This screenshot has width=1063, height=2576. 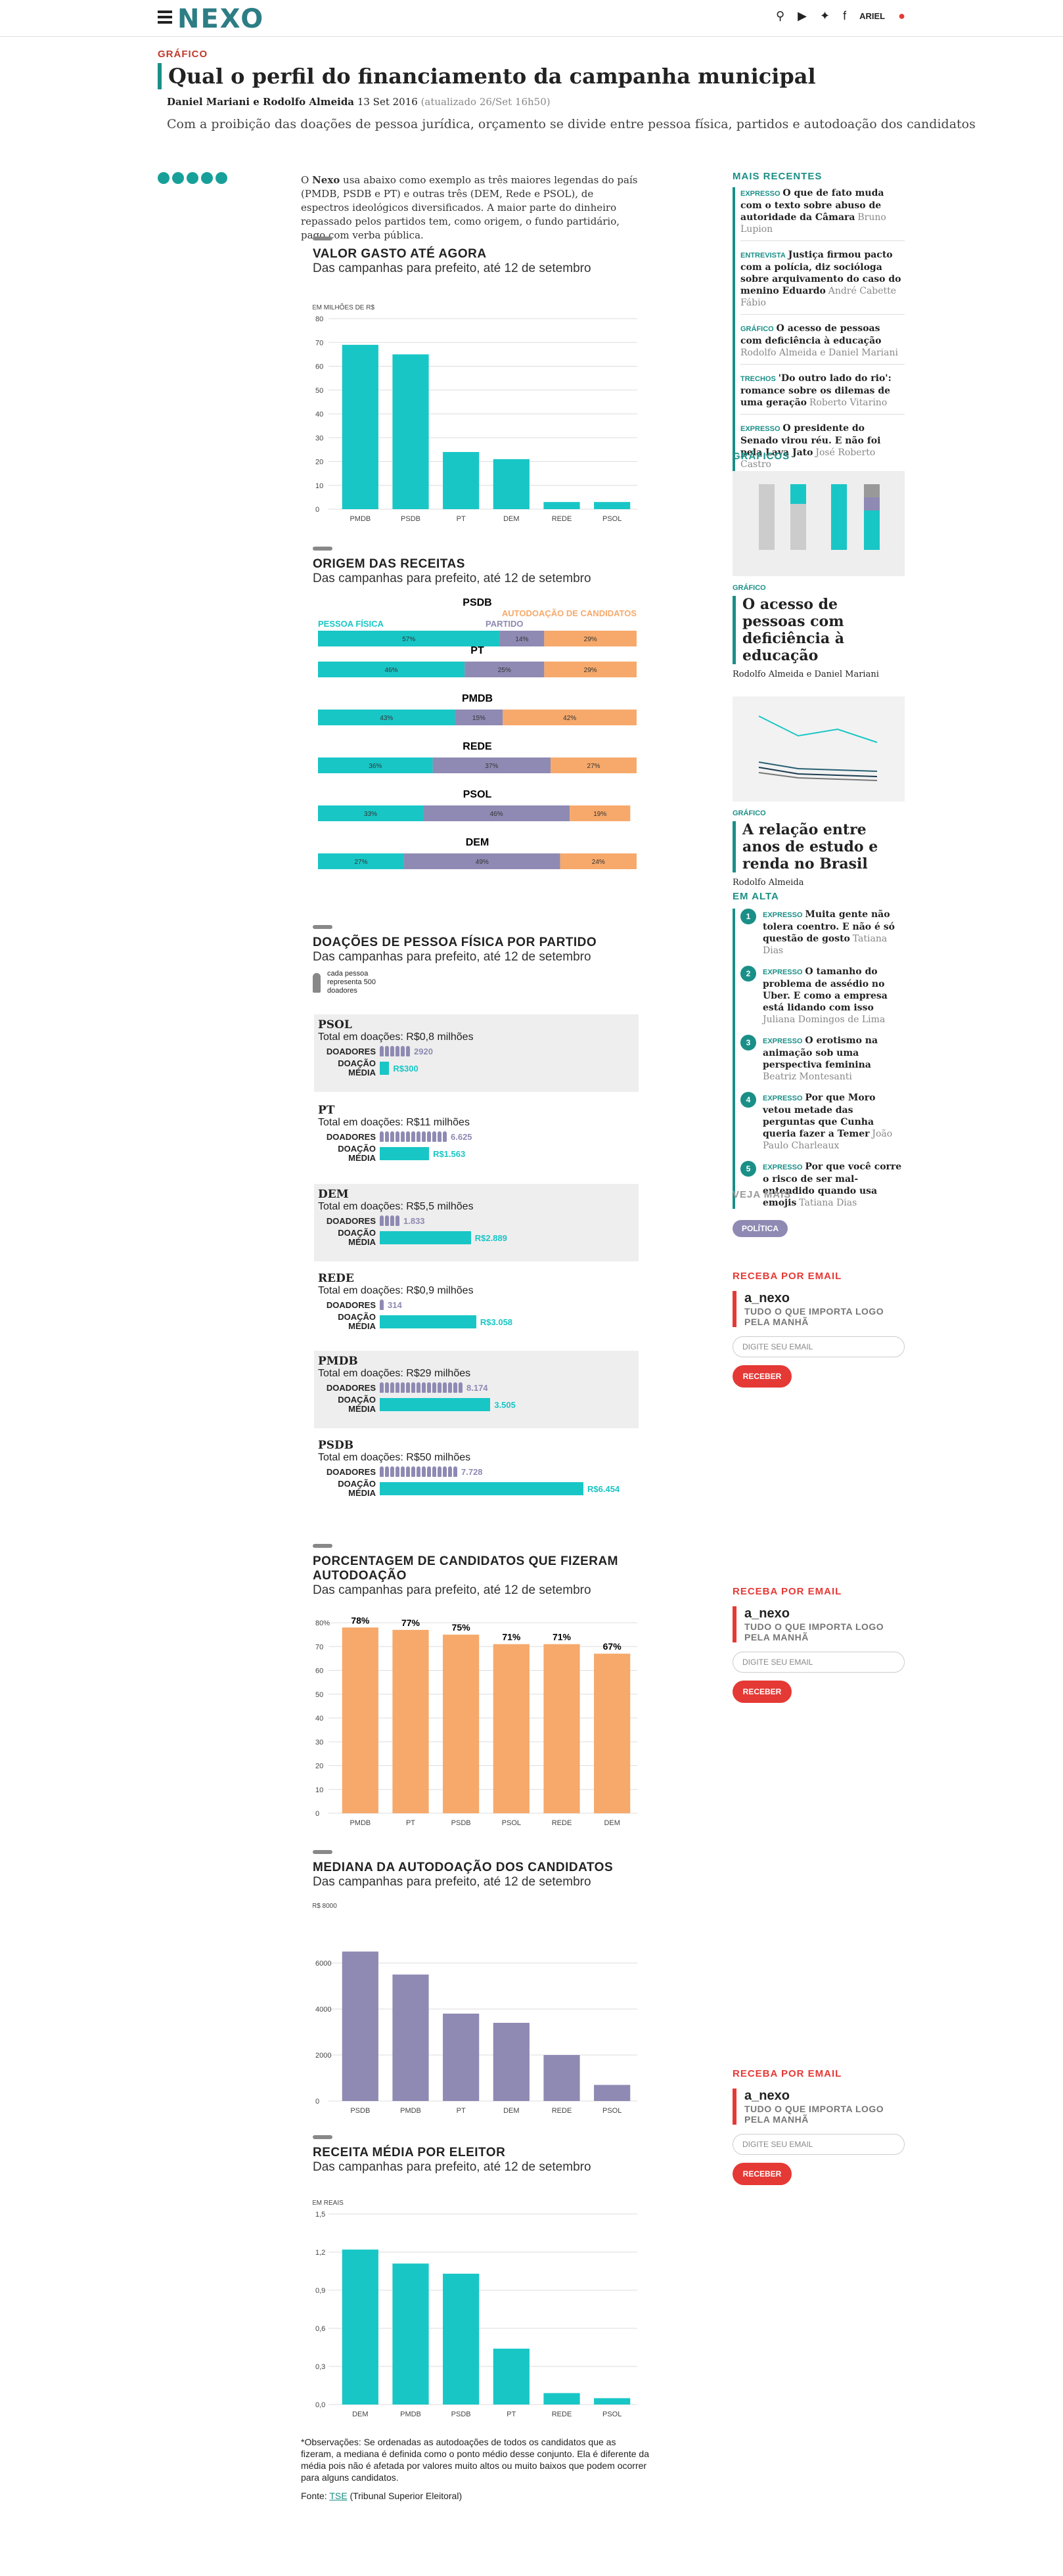 What do you see at coordinates (496, 1322) in the screenshot?
I see `avg-value: R$3.058` at bounding box center [496, 1322].